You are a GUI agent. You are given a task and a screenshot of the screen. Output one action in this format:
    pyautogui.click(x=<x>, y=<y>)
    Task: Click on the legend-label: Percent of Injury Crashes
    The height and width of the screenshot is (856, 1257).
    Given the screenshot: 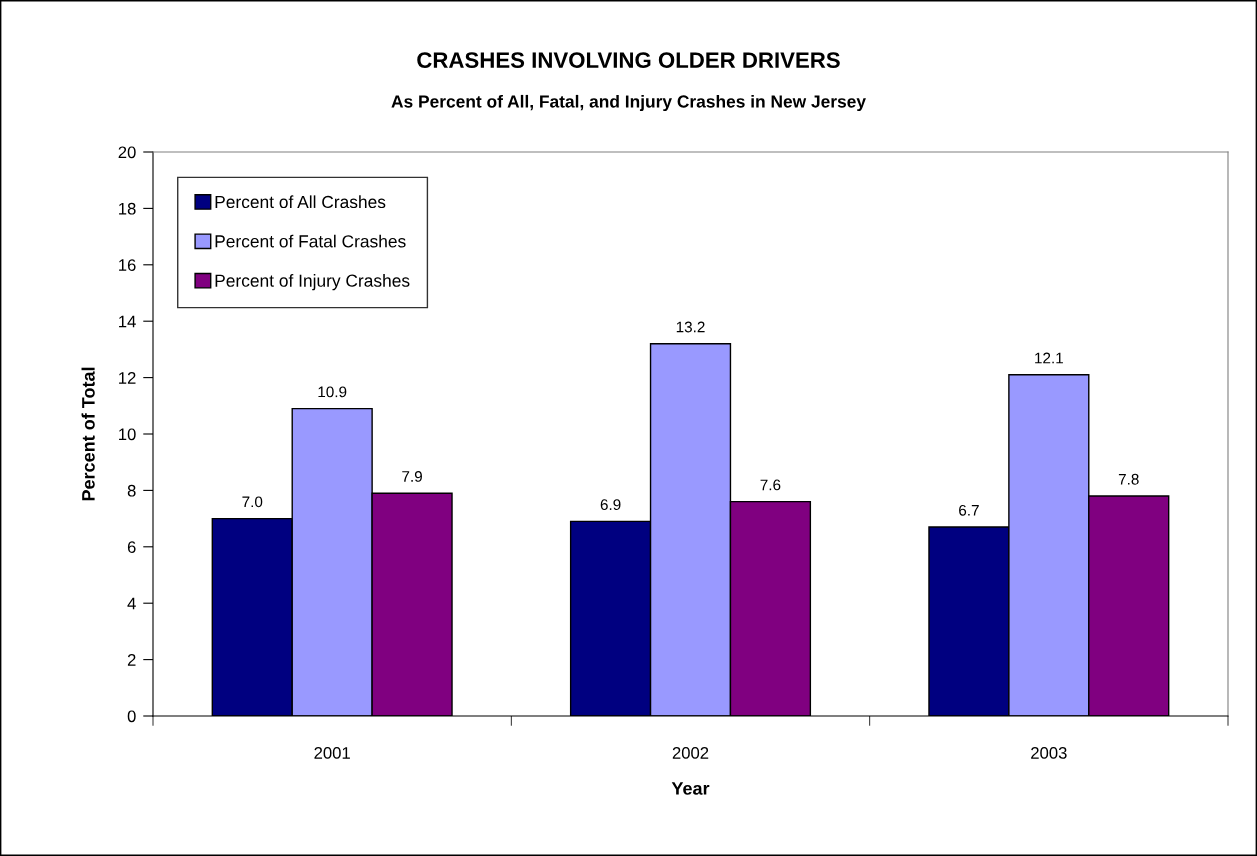 What is the action you would take?
    pyautogui.click(x=312, y=282)
    